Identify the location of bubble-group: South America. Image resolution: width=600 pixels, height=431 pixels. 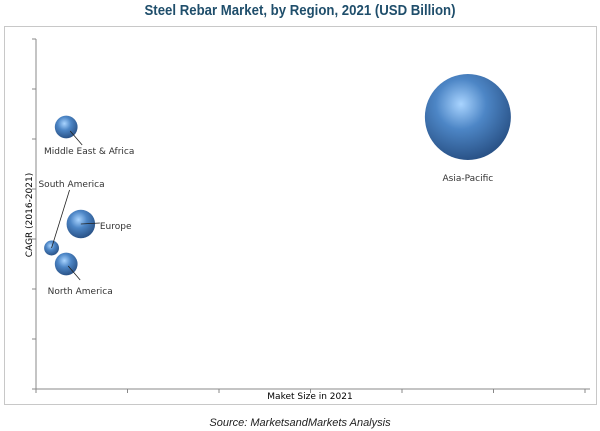
(71, 218).